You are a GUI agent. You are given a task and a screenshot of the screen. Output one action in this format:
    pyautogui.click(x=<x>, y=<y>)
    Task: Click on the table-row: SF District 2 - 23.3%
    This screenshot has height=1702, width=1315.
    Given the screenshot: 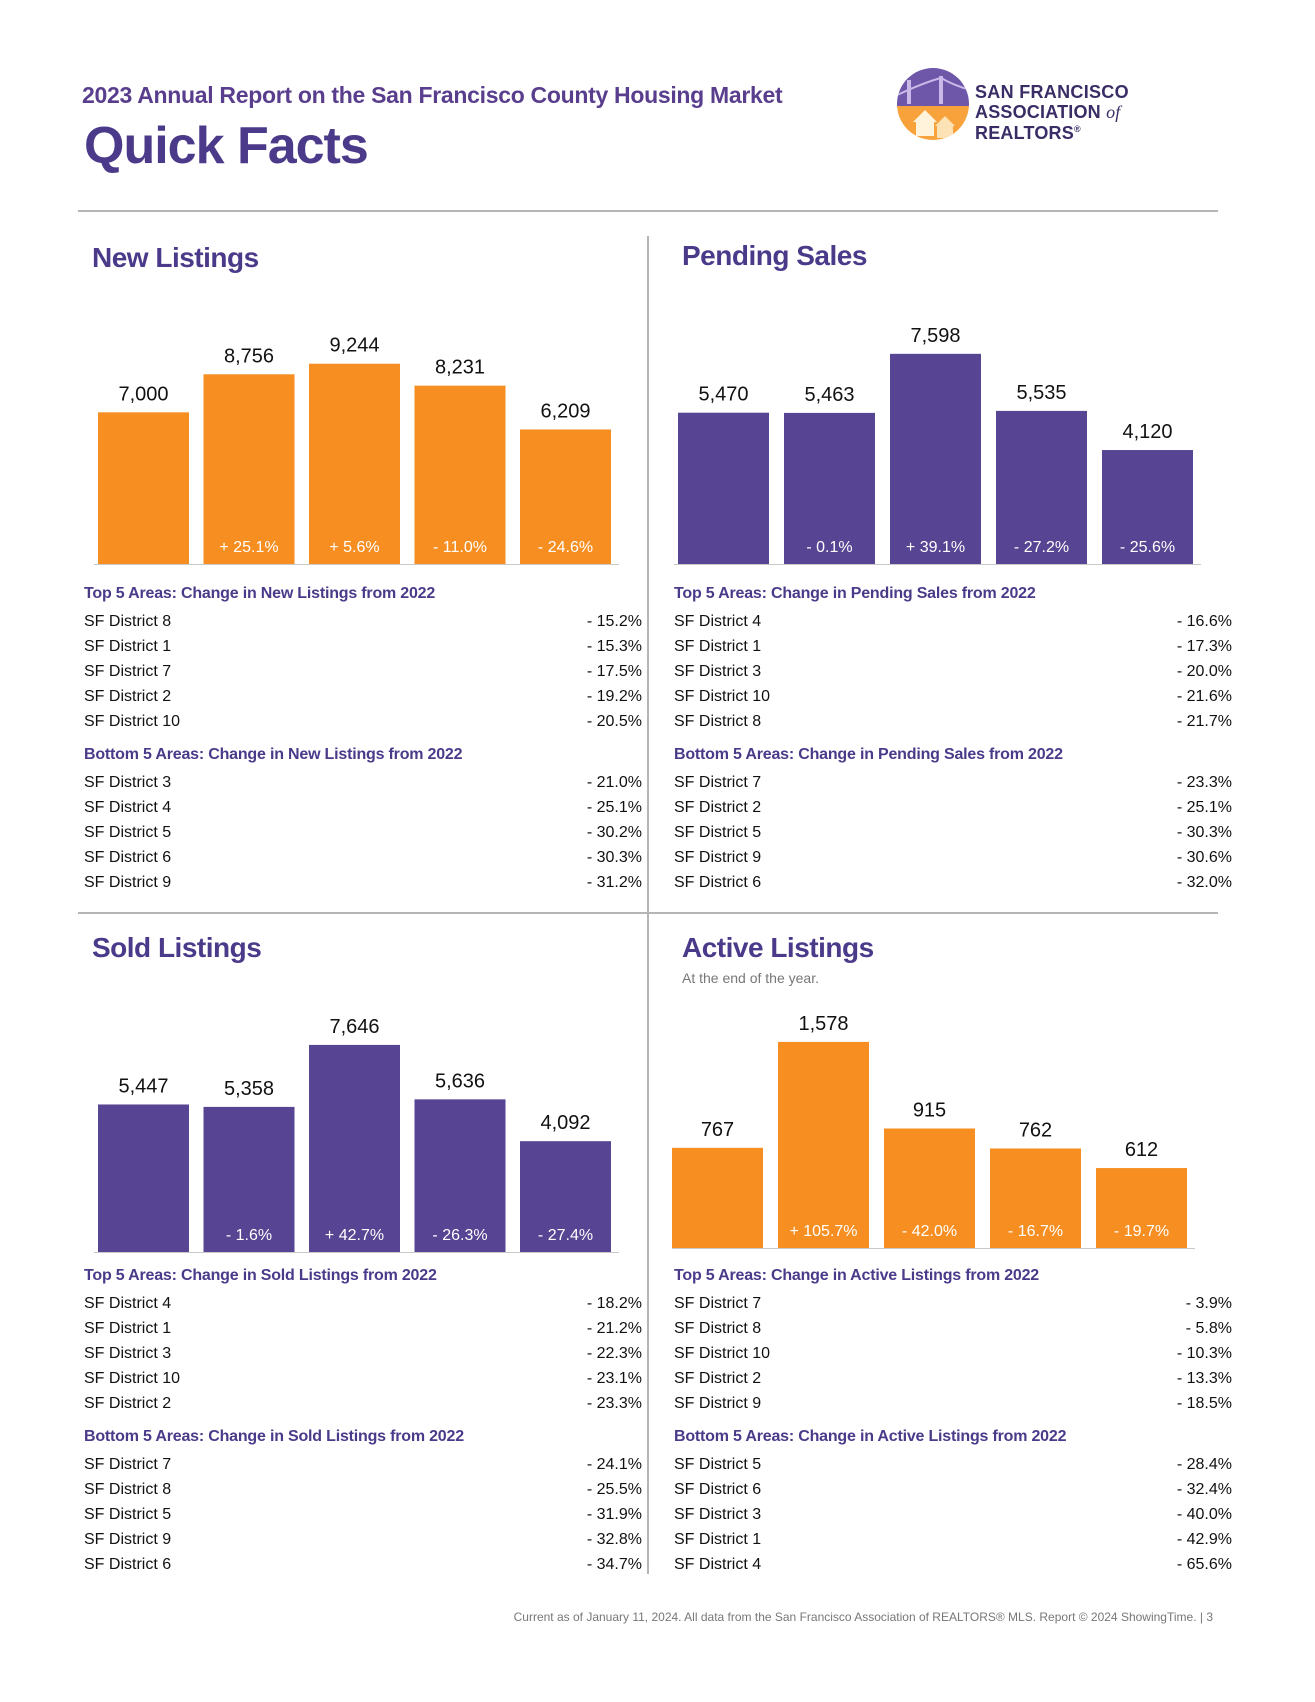 What is the action you would take?
    pyautogui.click(x=362, y=1405)
    